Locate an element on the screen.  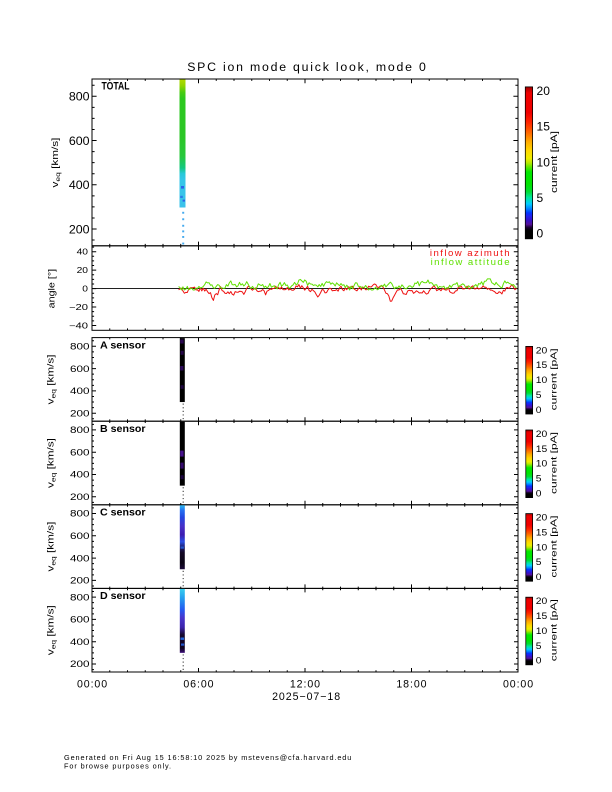
svg-text: inflow attitude is located at coordinates (471, 262).